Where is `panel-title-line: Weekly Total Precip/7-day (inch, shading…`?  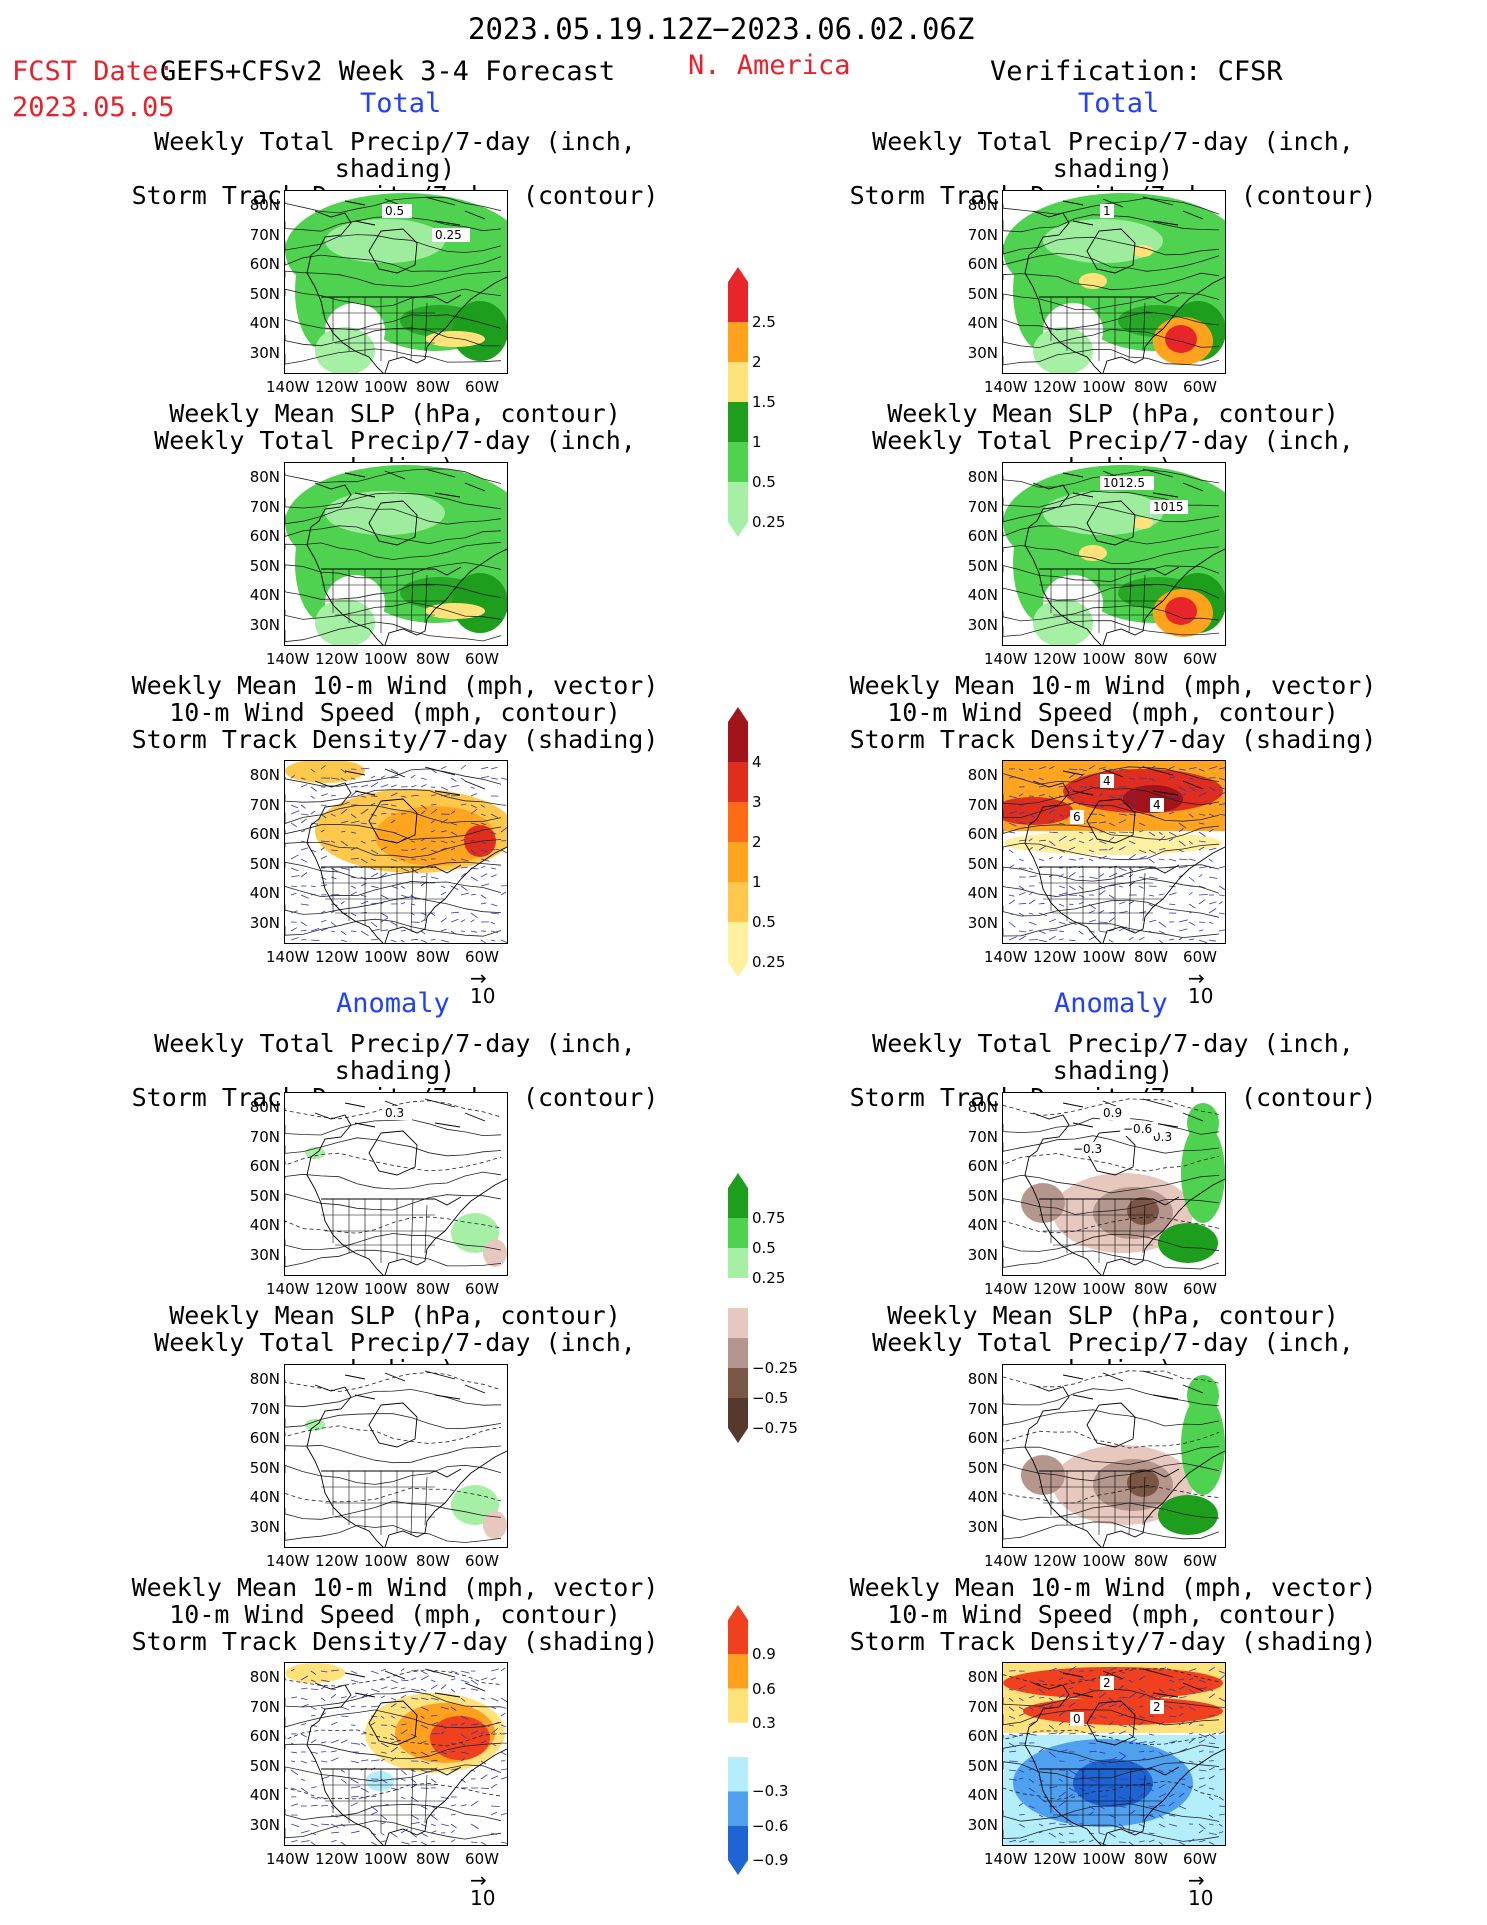
panel-title-line: Weekly Total Precip/7-day (inch, shading… is located at coordinates (1113, 1057).